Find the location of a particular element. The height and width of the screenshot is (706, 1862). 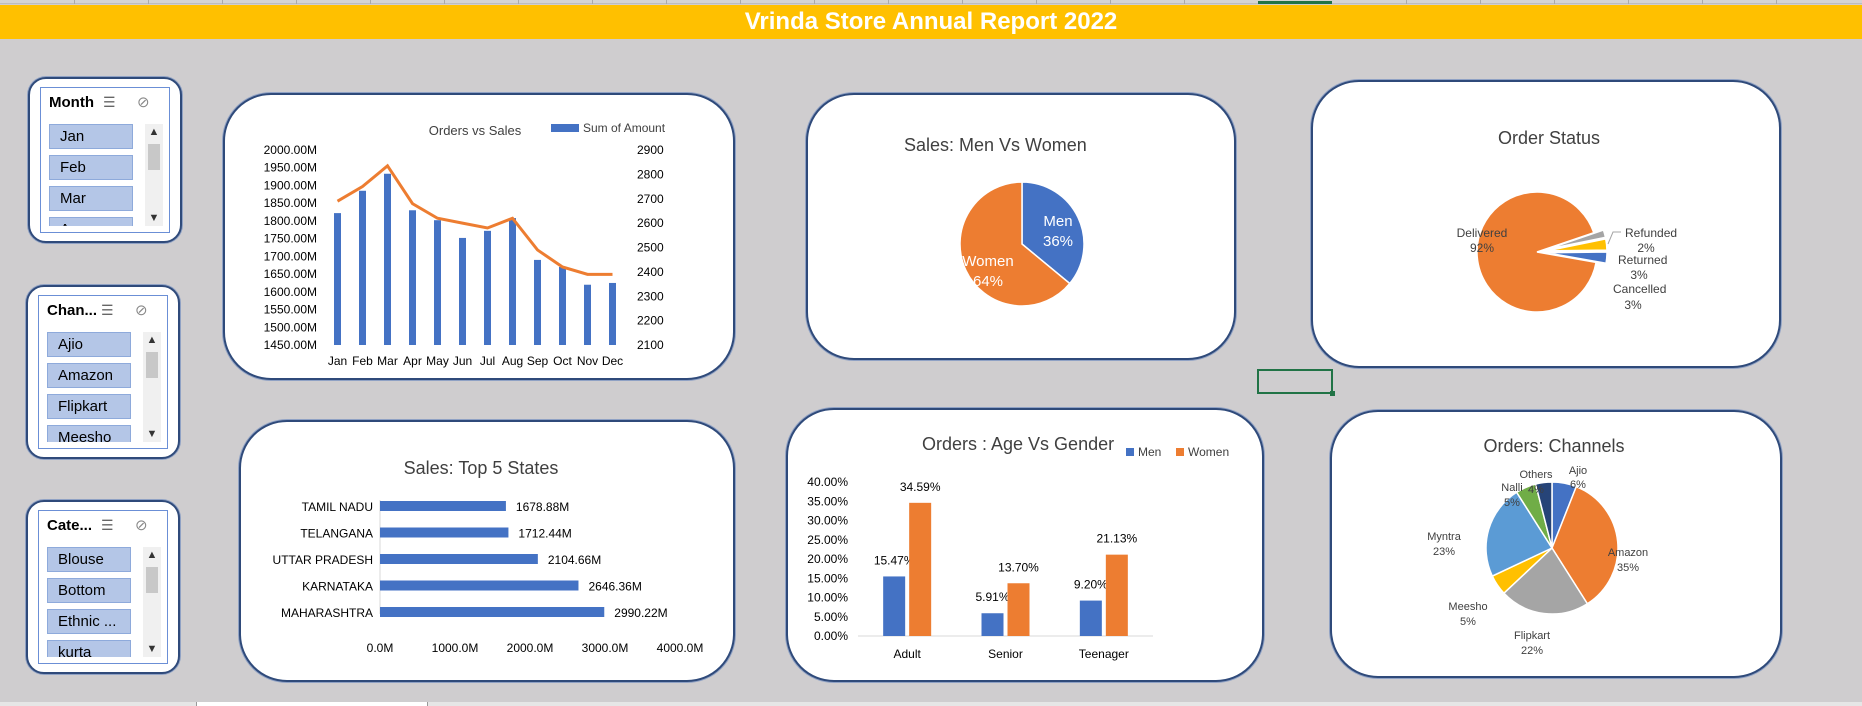

sales-men-women-chart: Sales: Men Vs Women Men 36% Women 64% is located at coordinates (995, 221).